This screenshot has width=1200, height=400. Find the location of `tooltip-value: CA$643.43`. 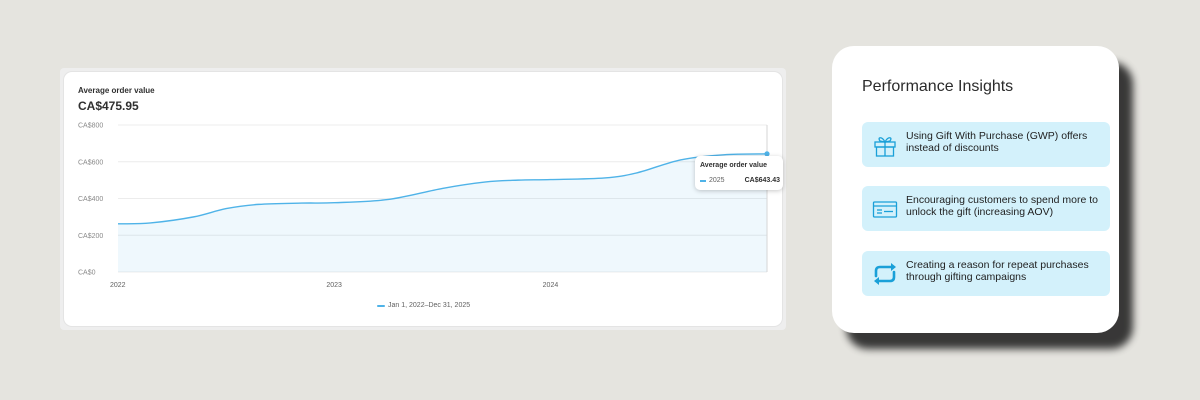

tooltip-value: CA$643.43 is located at coordinates (762, 180).